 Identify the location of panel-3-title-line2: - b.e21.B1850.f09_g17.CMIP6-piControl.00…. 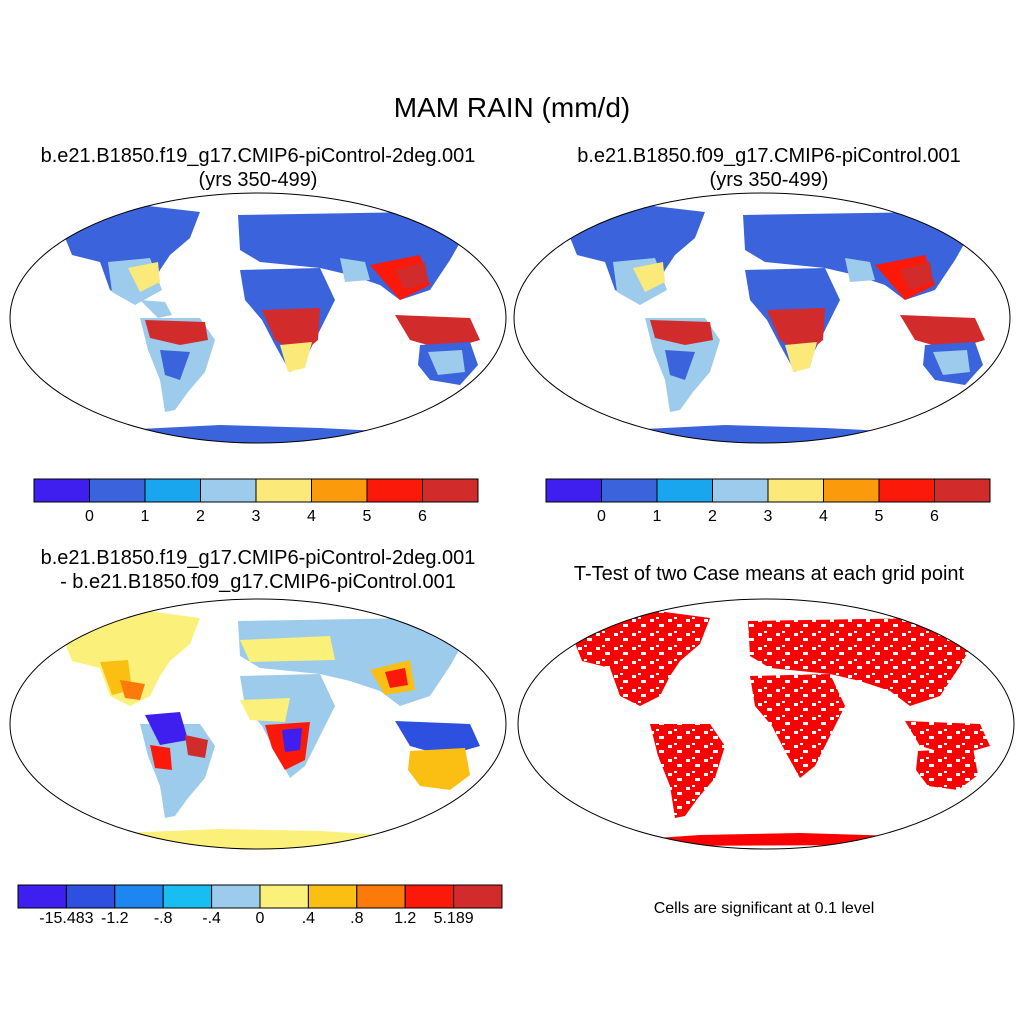
(258, 582).